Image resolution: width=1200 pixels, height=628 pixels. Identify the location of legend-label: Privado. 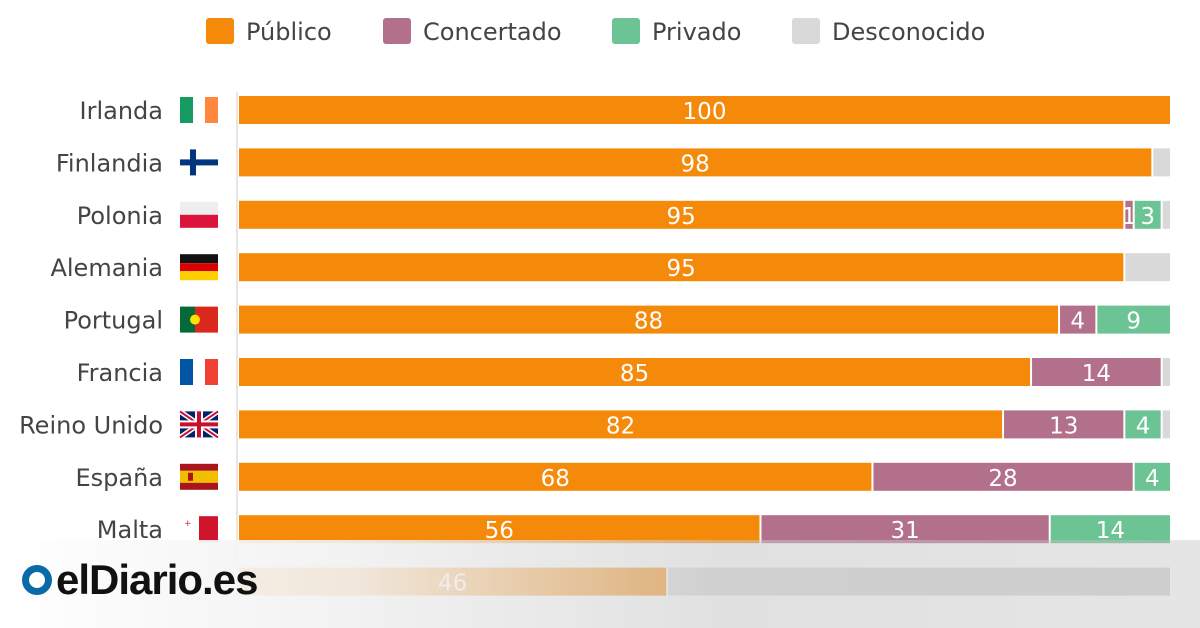
(696, 32).